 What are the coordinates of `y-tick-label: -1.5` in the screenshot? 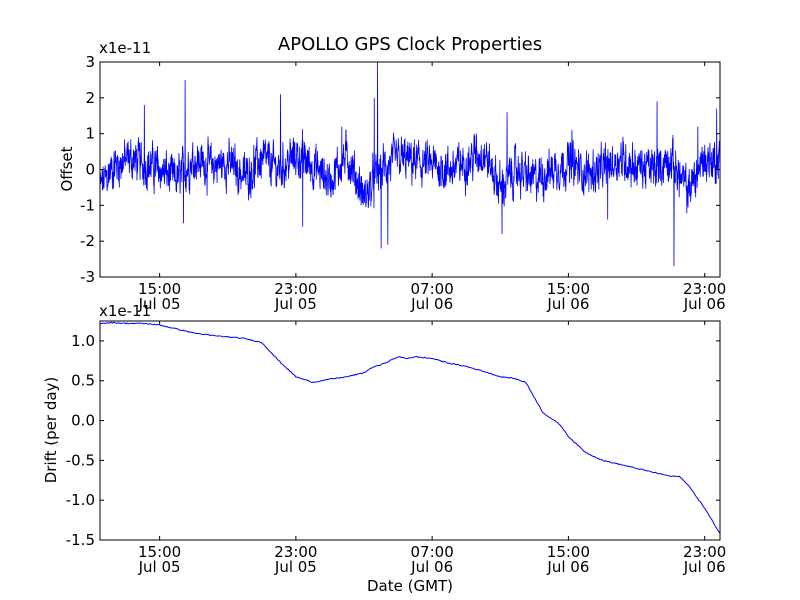 It's located at (80, 540).